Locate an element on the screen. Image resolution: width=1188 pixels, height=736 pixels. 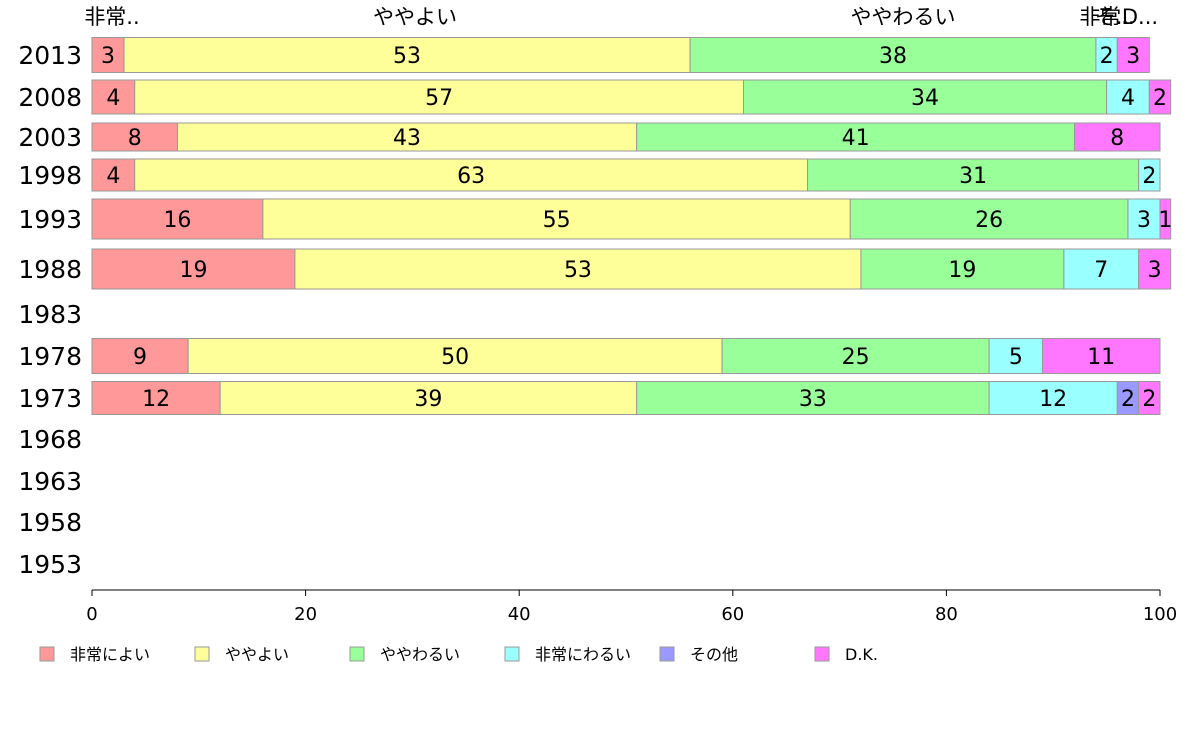
y-tick-label: 1958 is located at coordinates (50, 522).